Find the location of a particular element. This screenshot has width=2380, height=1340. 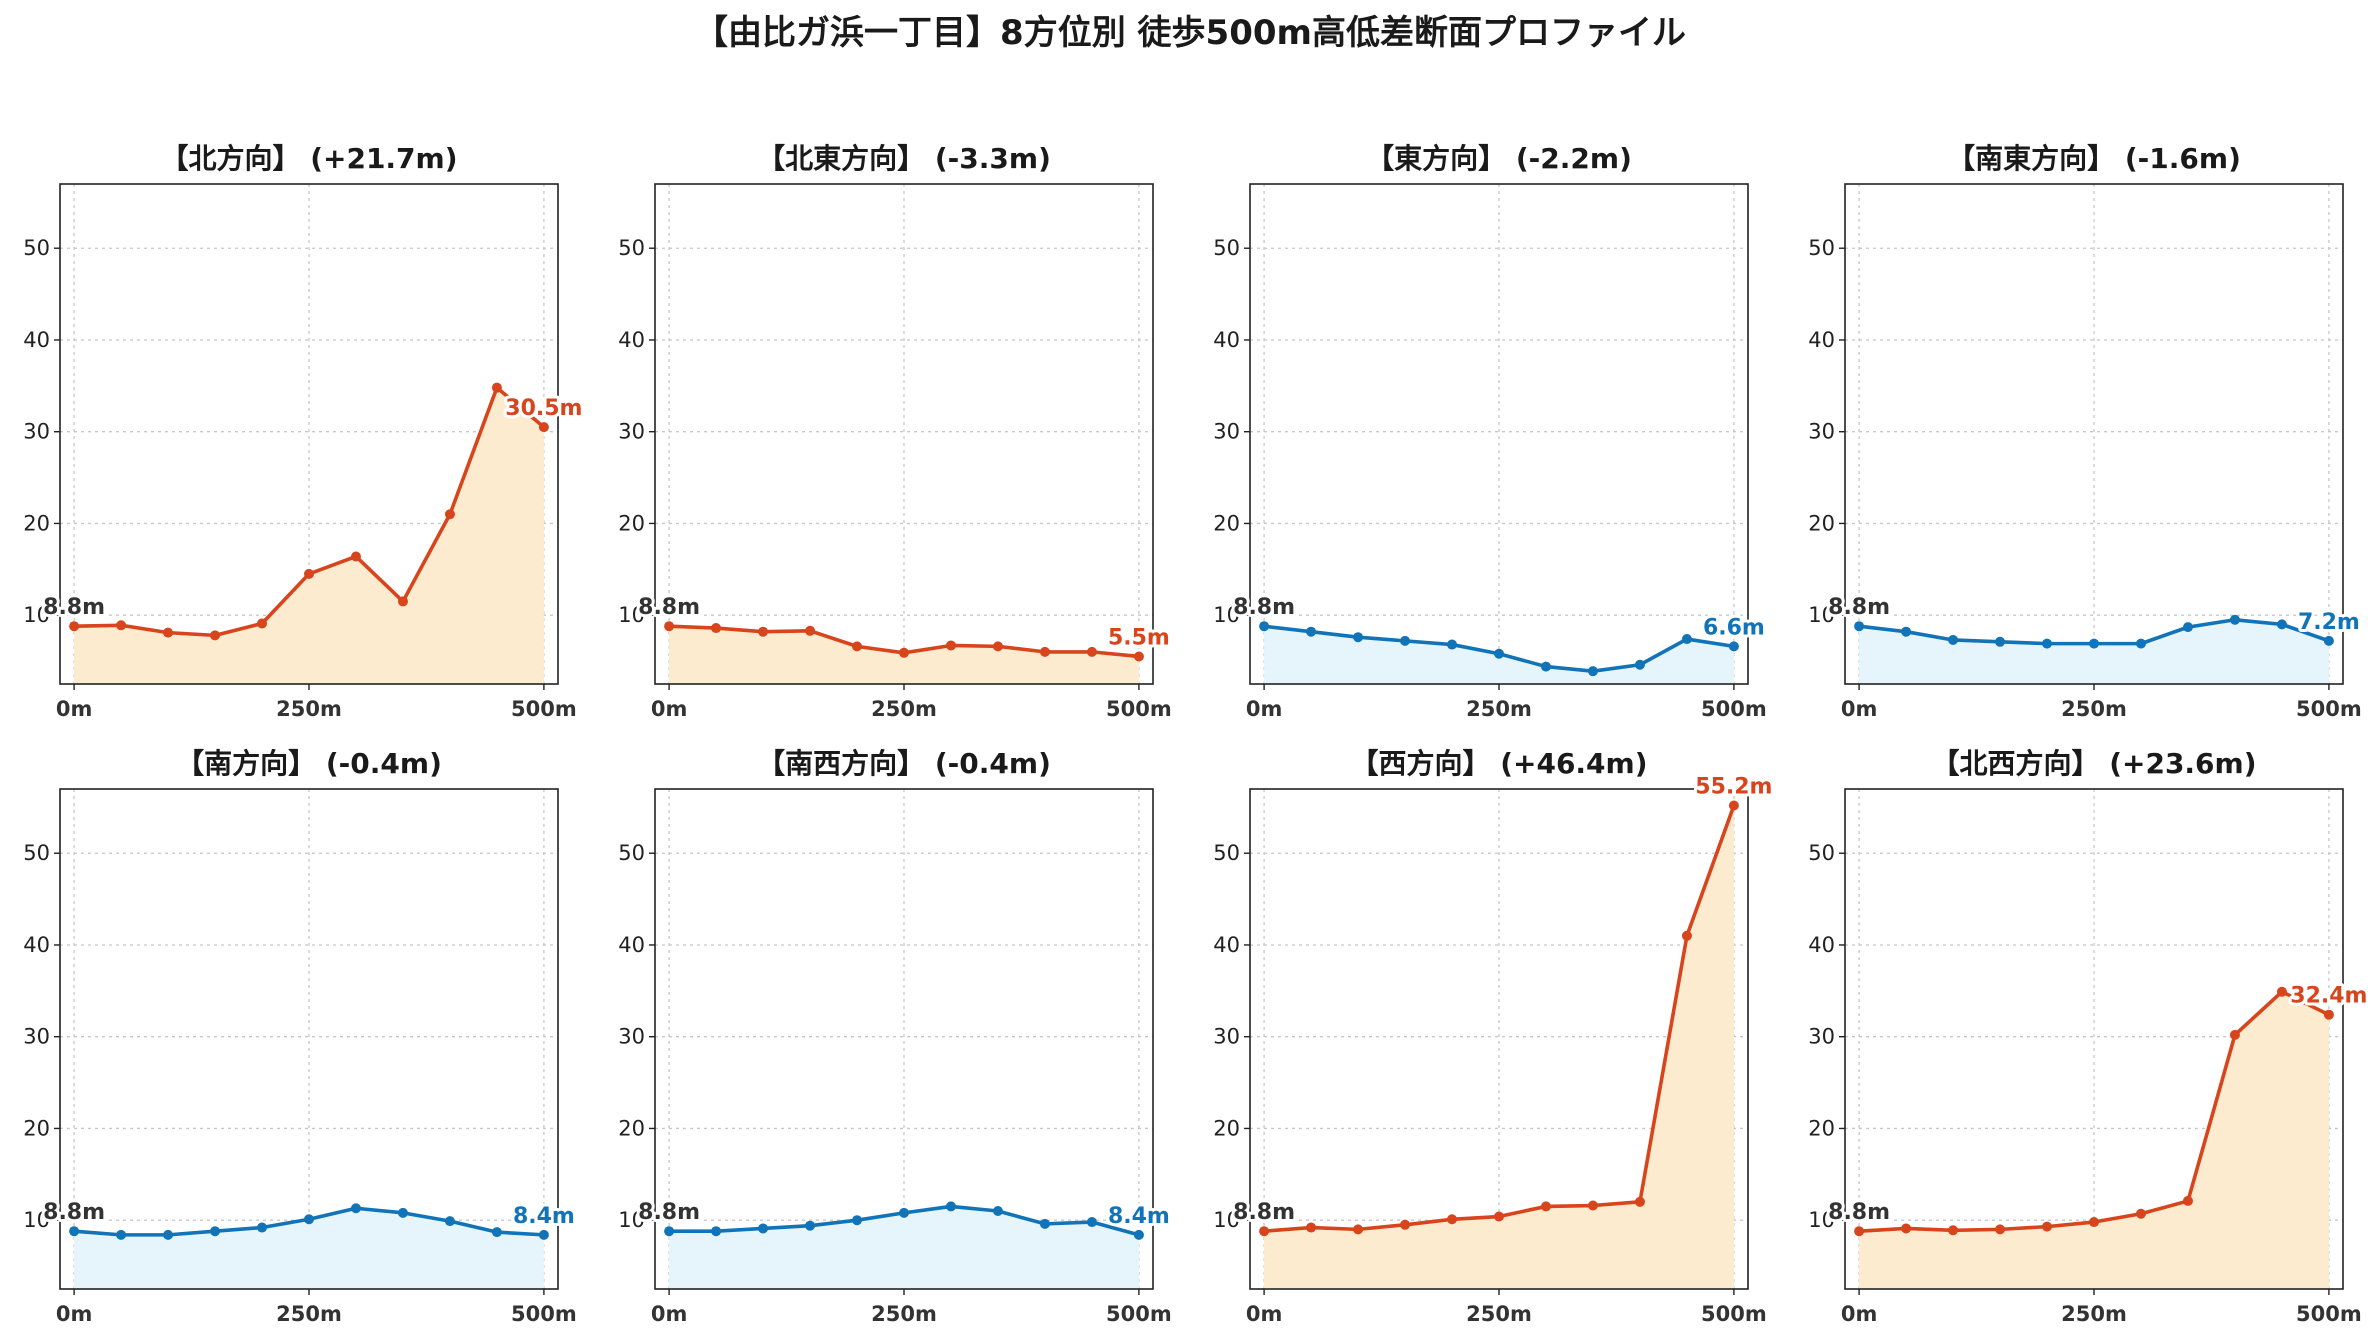

end-elevation-label: 8.4m is located at coordinates (544, 1216).